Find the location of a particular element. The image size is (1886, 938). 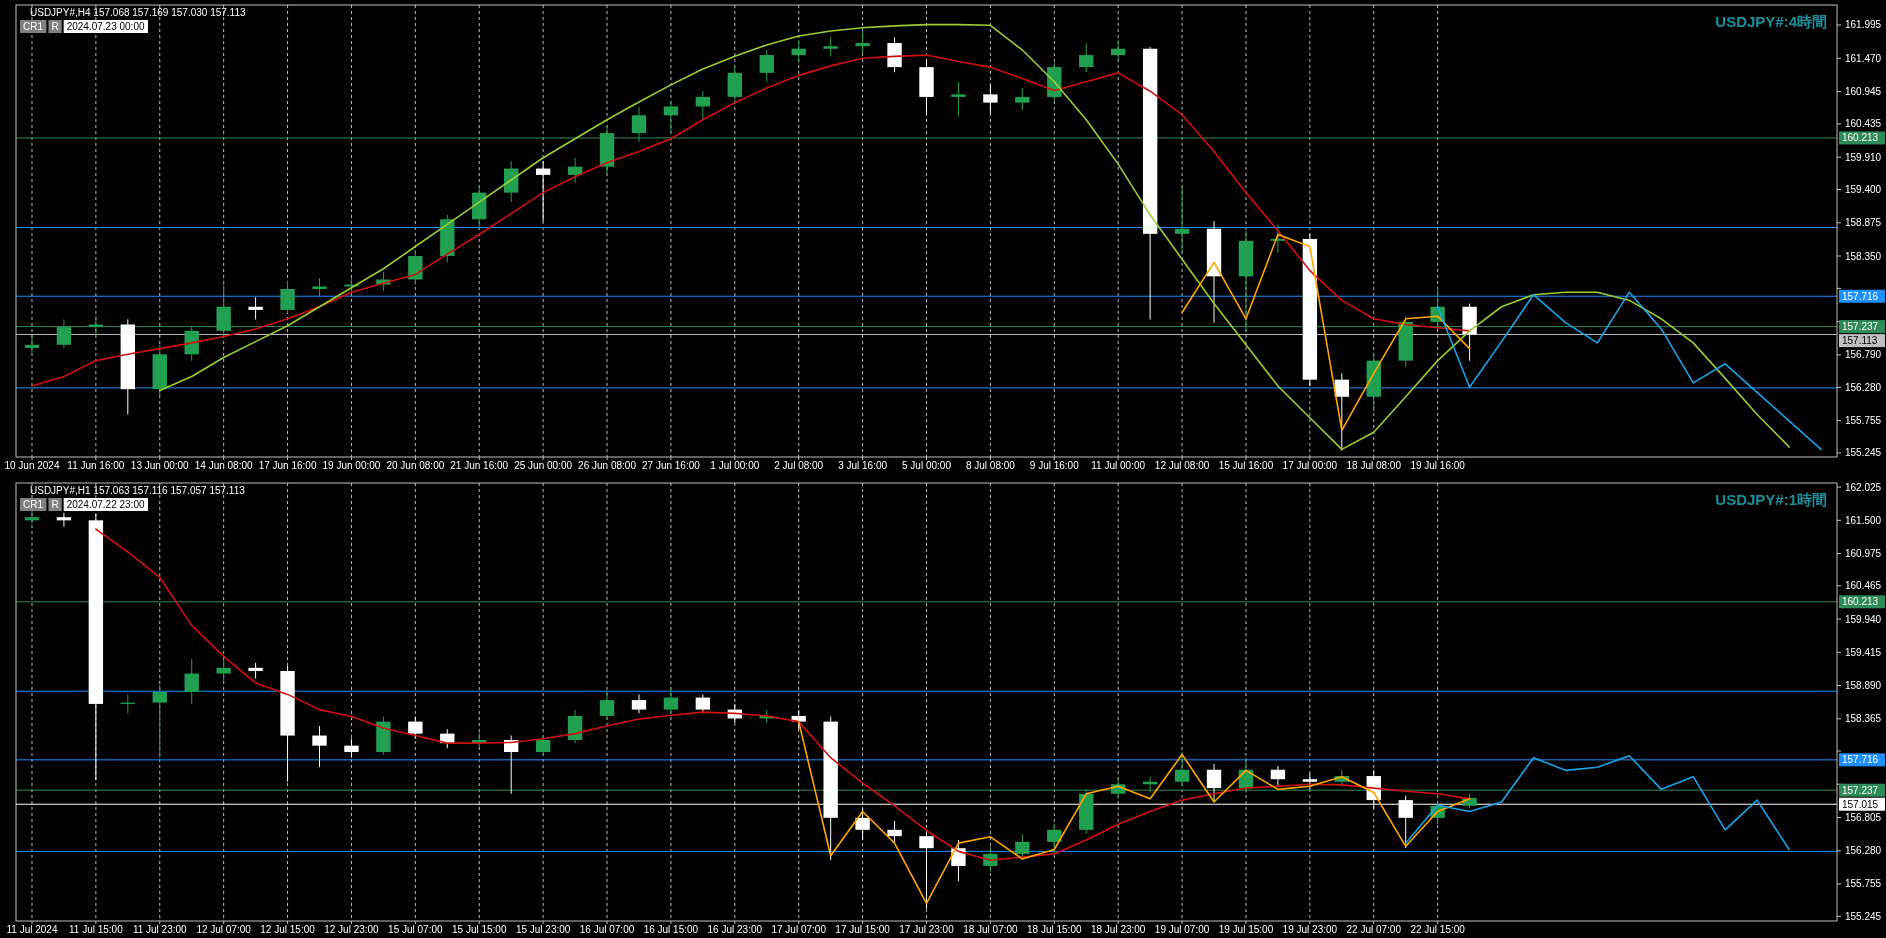

x-tick-label: 1 Jul 00:00 is located at coordinates (735, 465).